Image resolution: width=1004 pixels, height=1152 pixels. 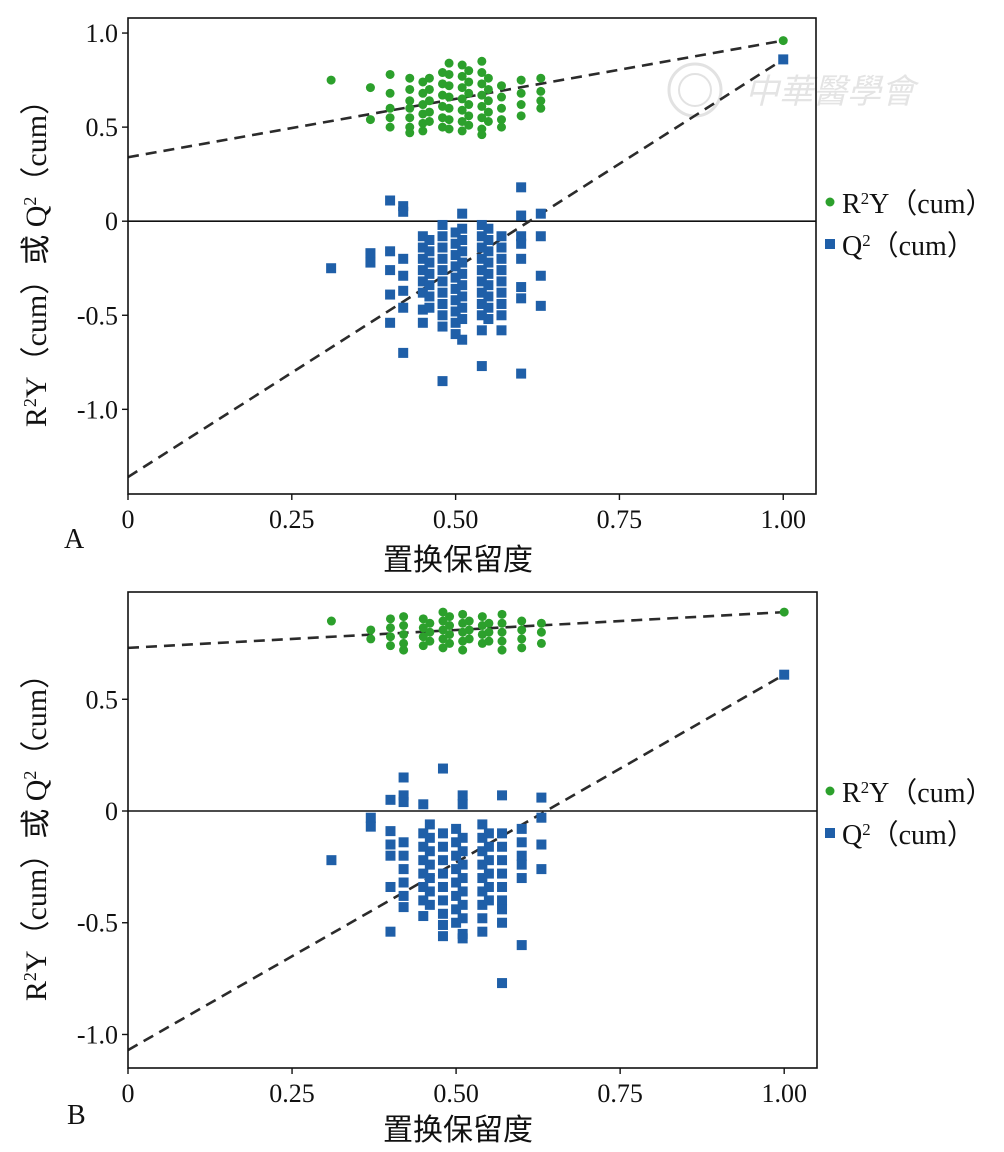 What do you see at coordinates (909, 814) in the screenshot?
I see `legend: R2Y（cum） Q2（cum）` at bounding box center [909, 814].